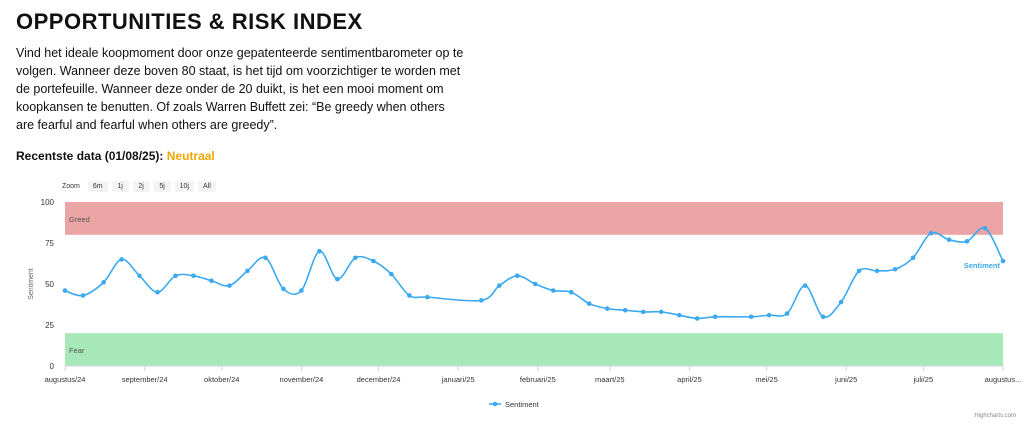 This screenshot has width=1024, height=427. Describe the element at coordinates (190, 156) in the screenshot. I see `recent-data-status: Neutraal` at that location.